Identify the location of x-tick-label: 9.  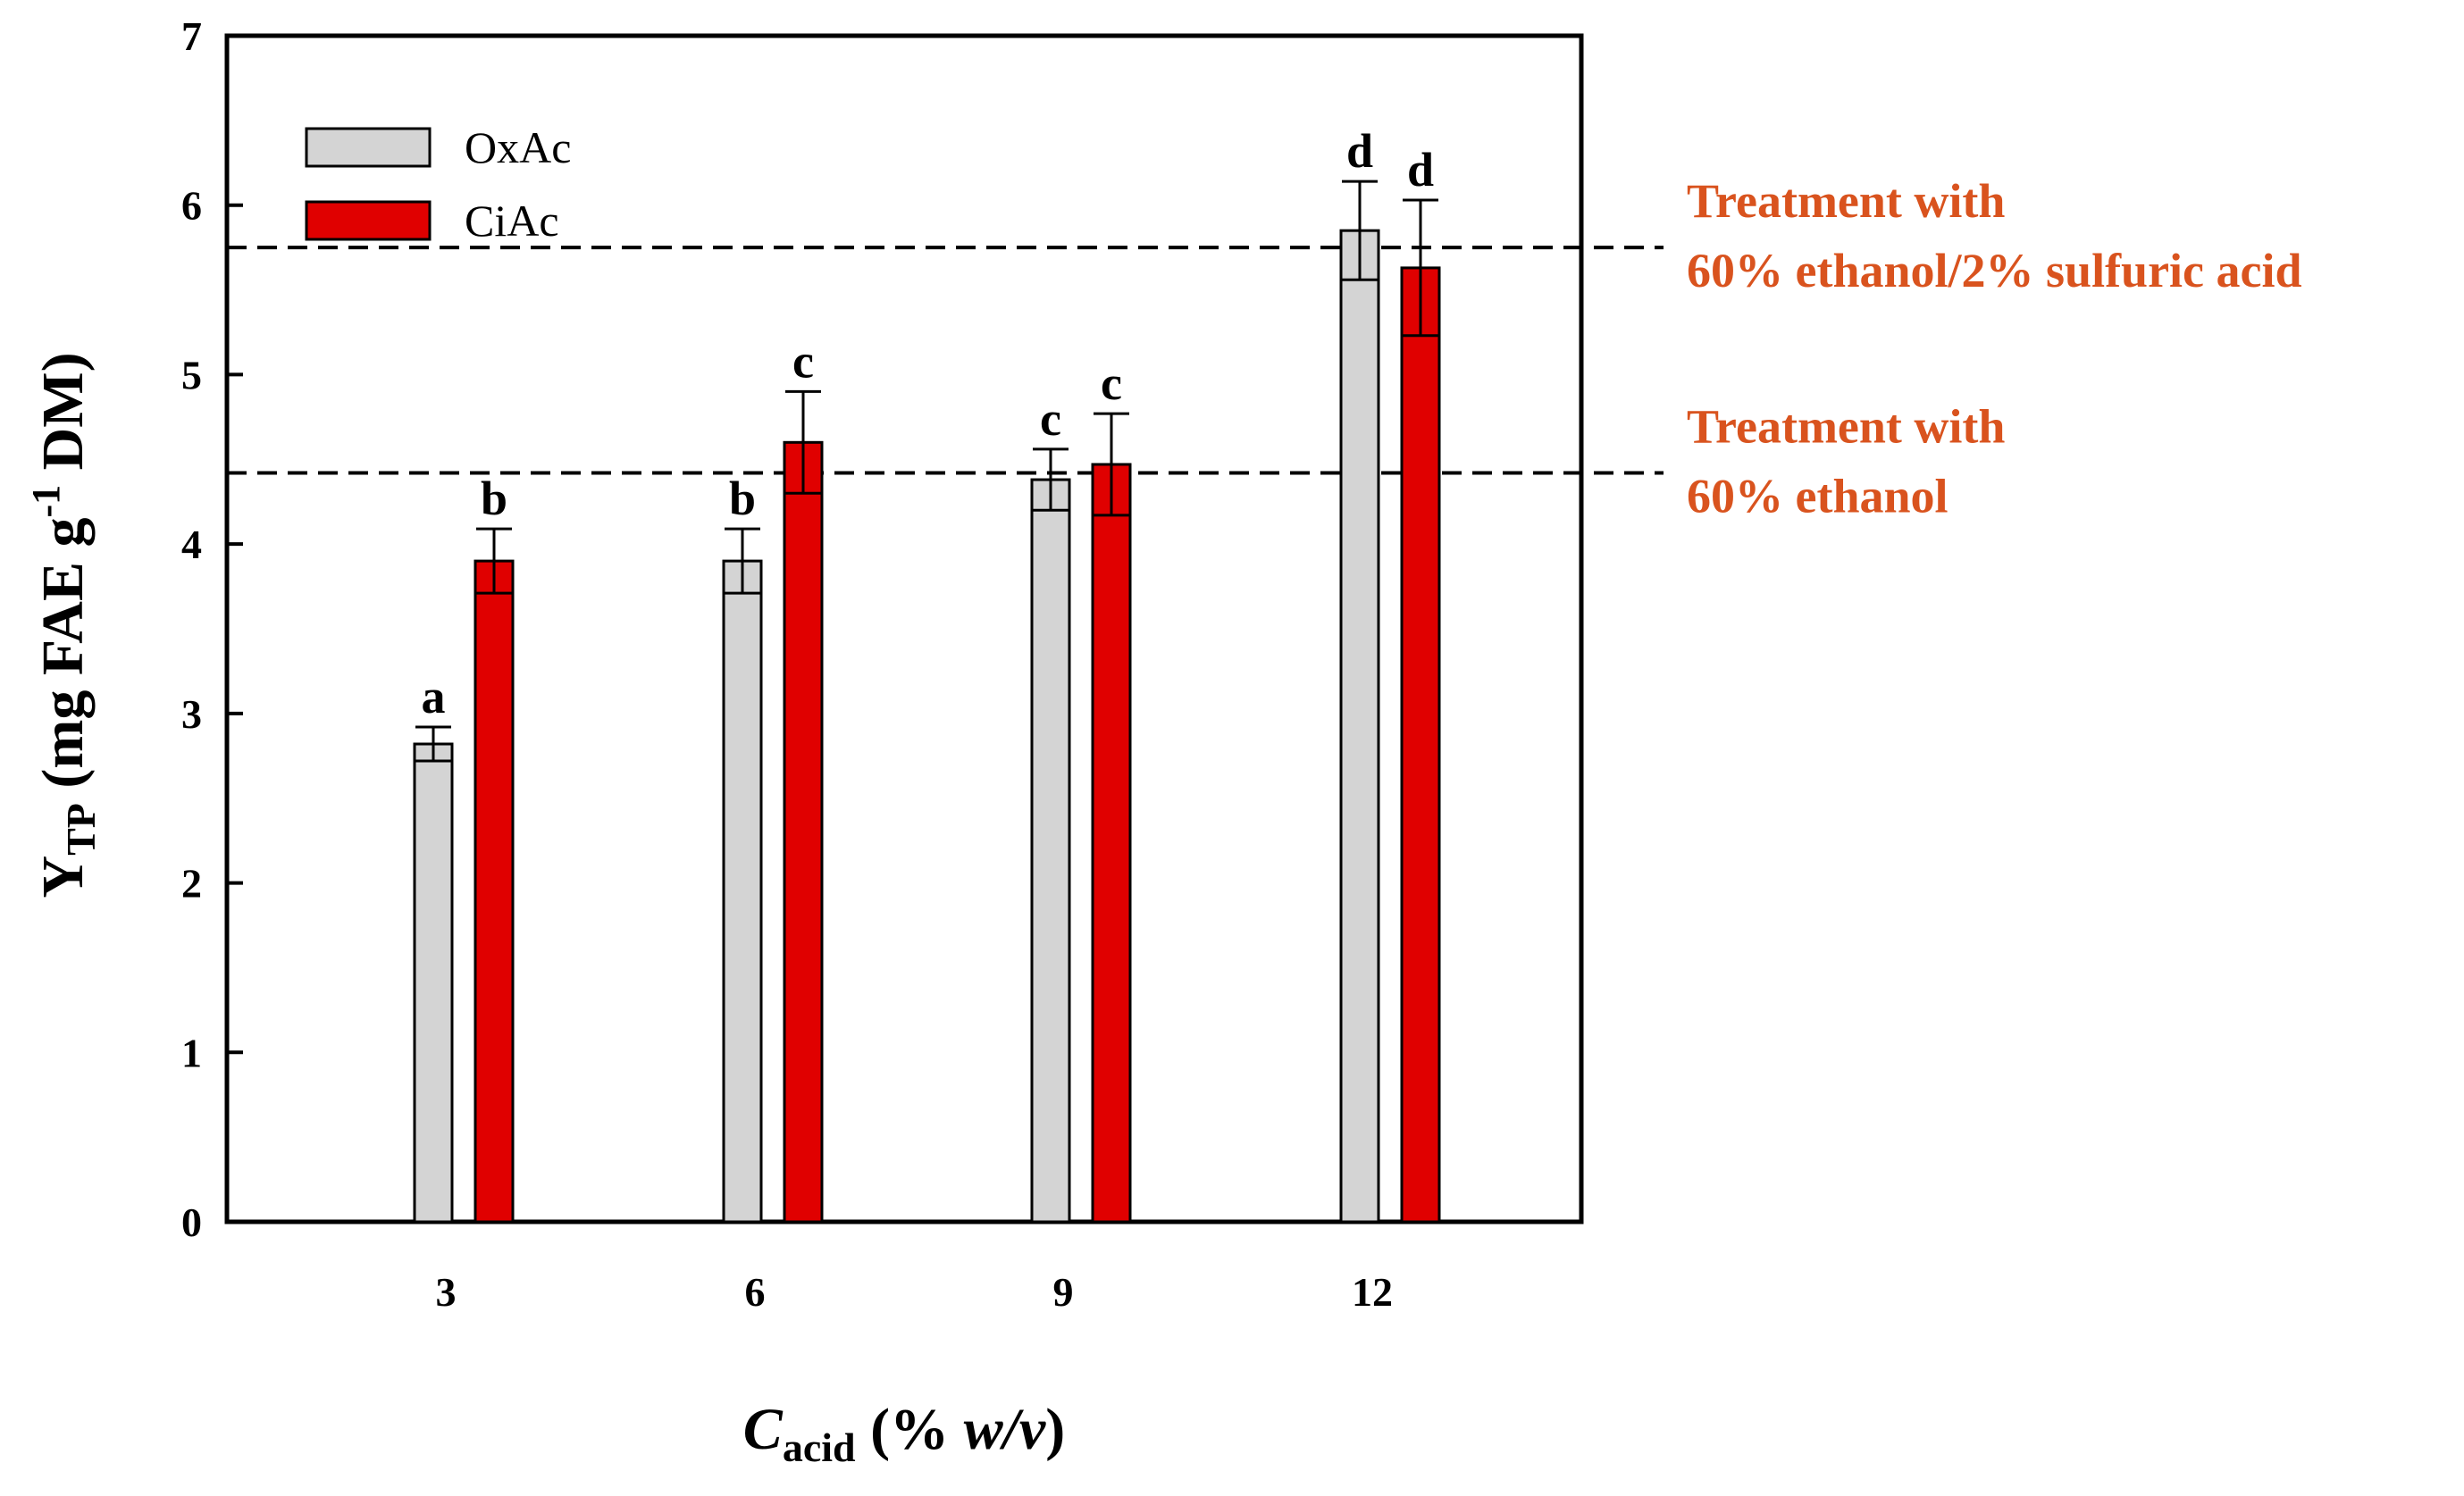
(1064, 1292).